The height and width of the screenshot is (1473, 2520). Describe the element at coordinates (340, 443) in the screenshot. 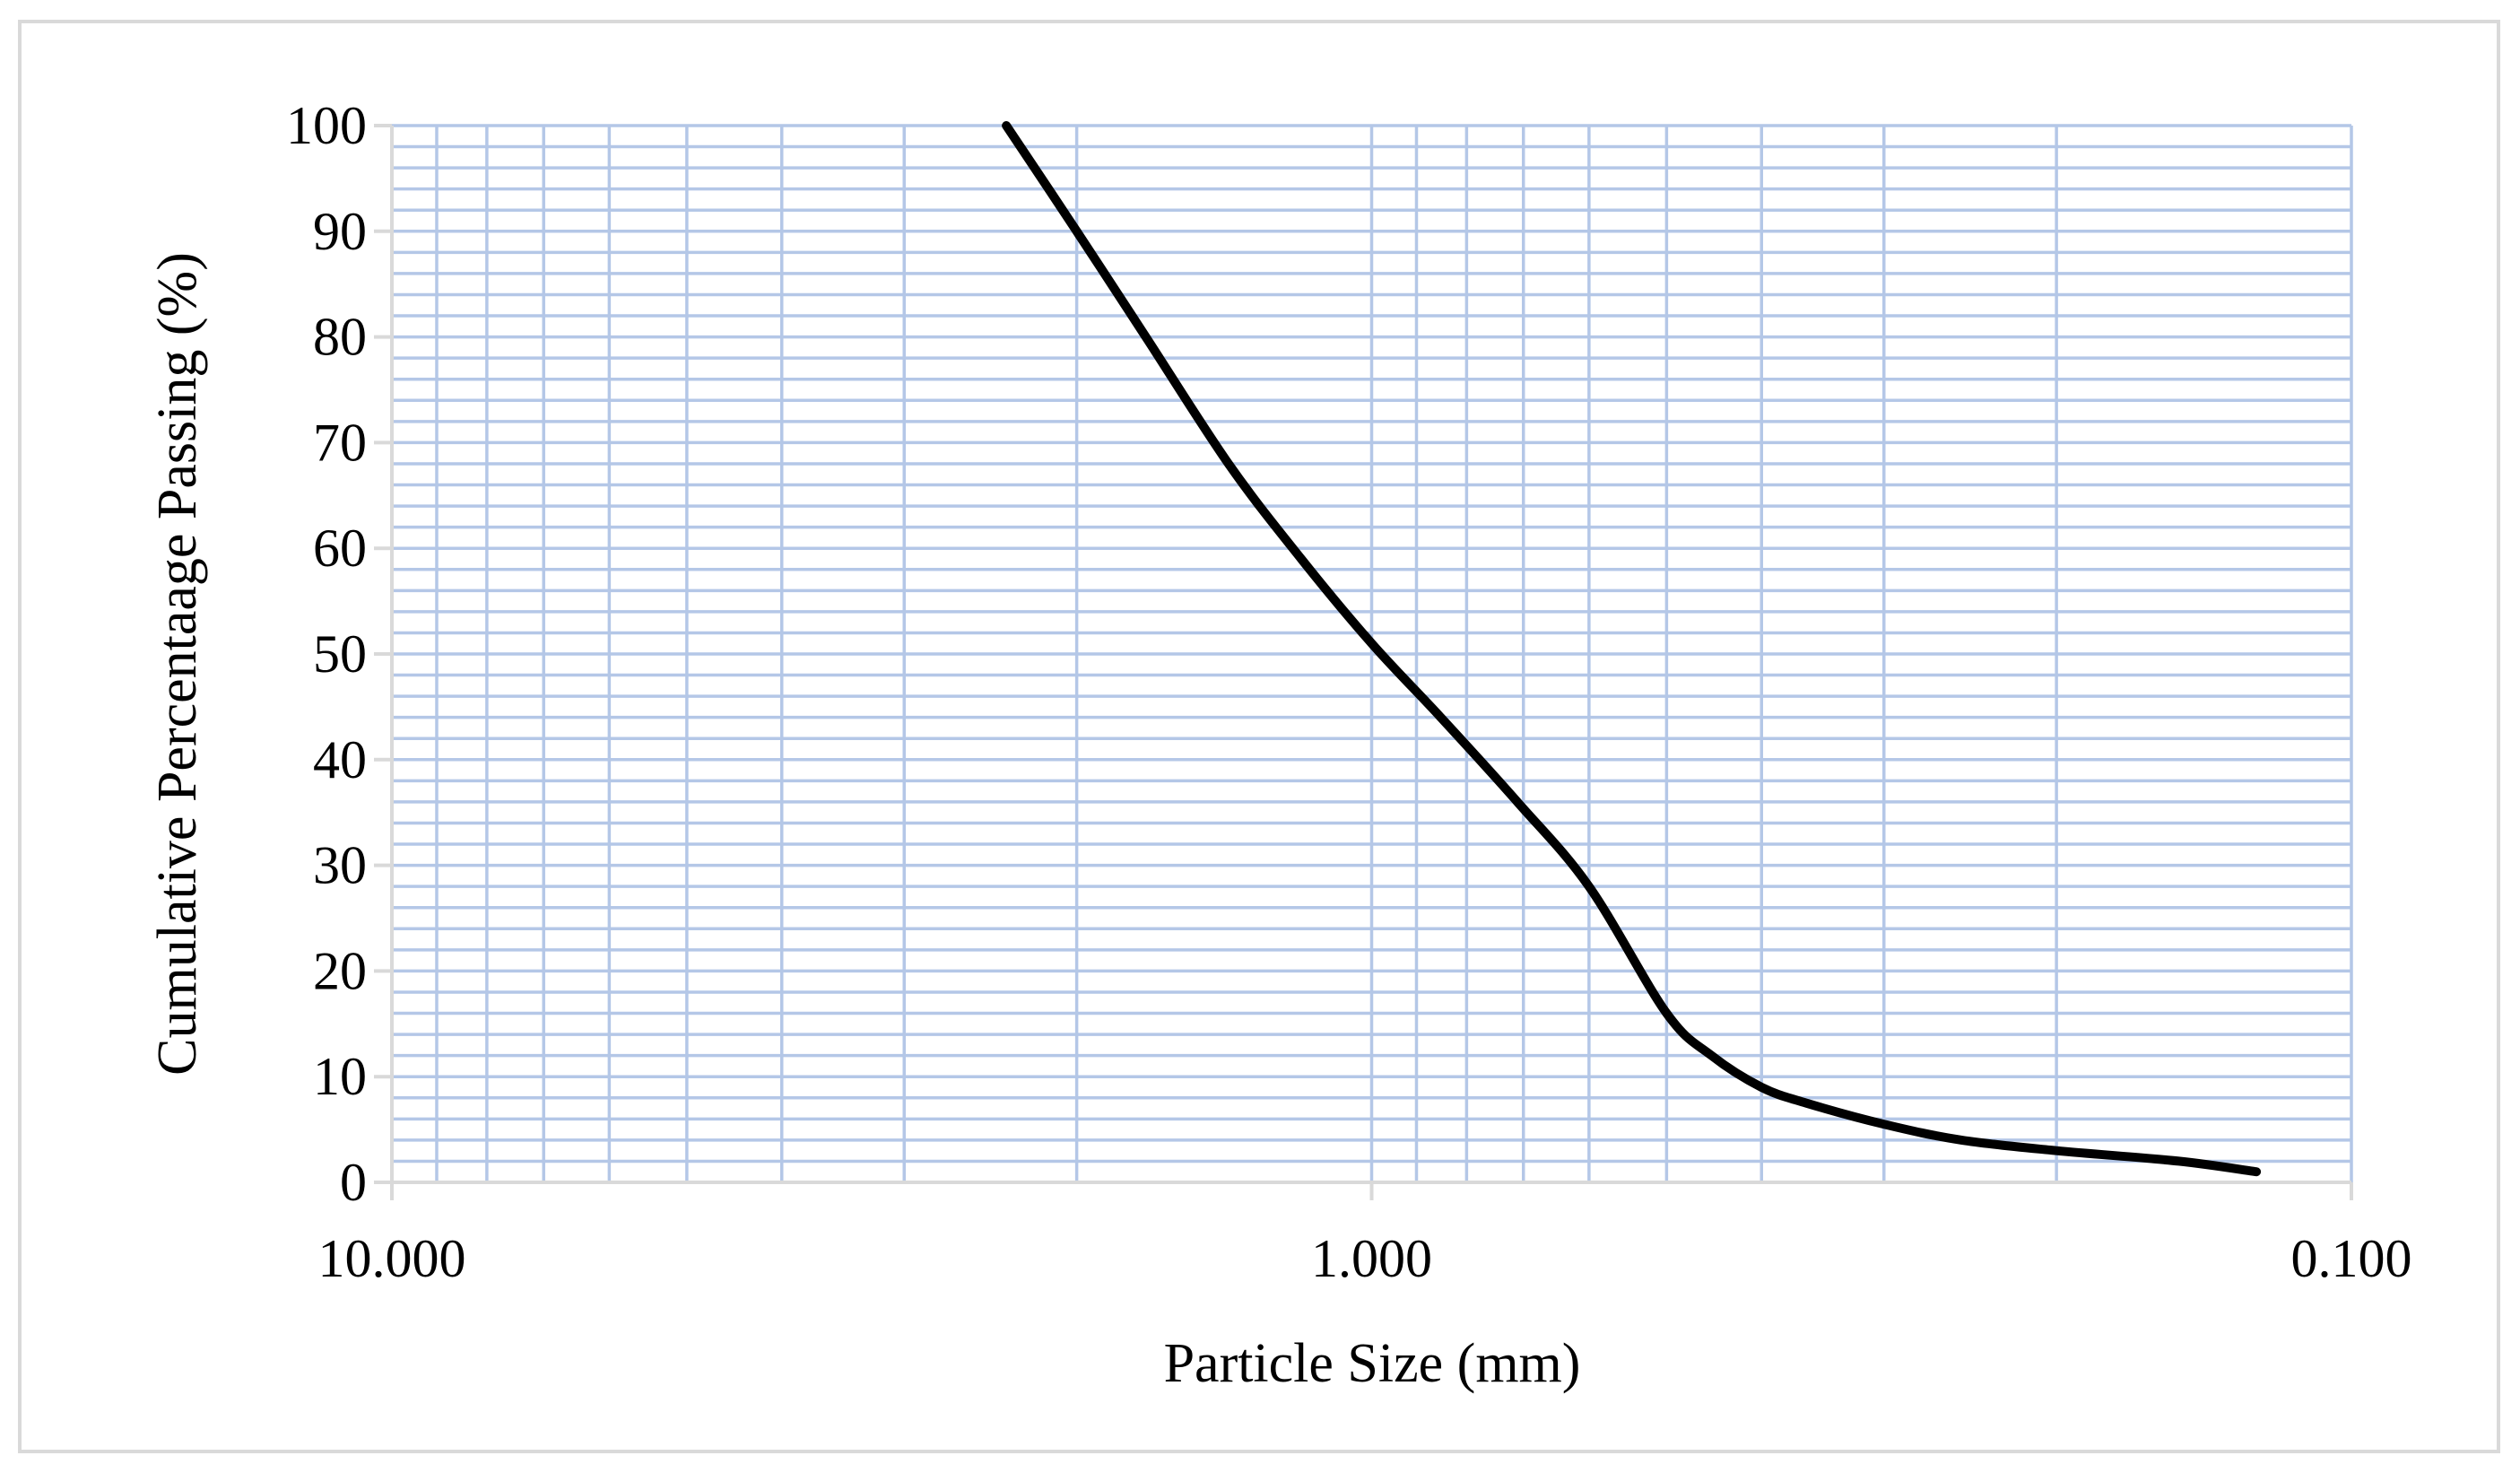

I see `y-tick-label: 70` at that location.